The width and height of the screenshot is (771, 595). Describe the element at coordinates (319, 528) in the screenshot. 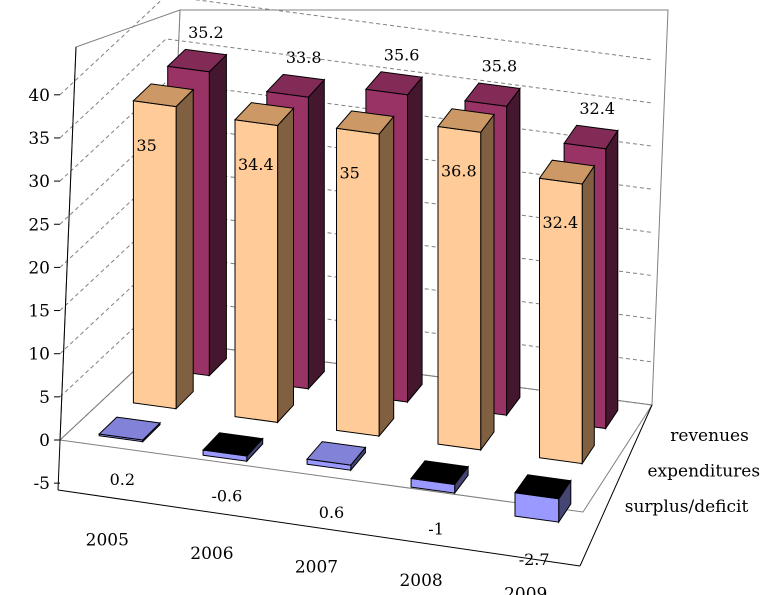

I see `x-axis-line` at that location.